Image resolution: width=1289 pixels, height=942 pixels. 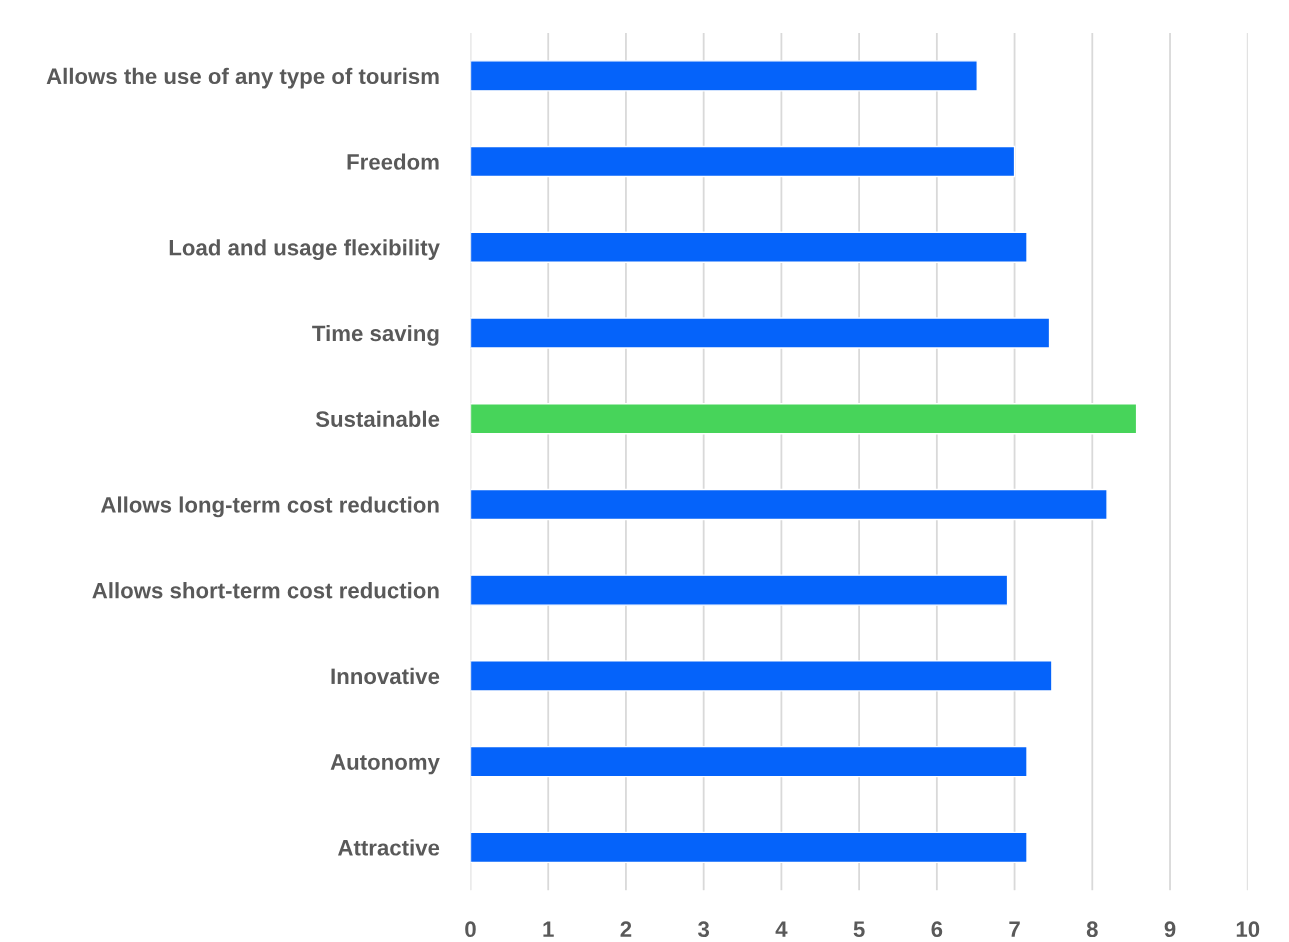 What do you see at coordinates (626, 929) in the screenshot?
I see `x-tick-label: 2` at bounding box center [626, 929].